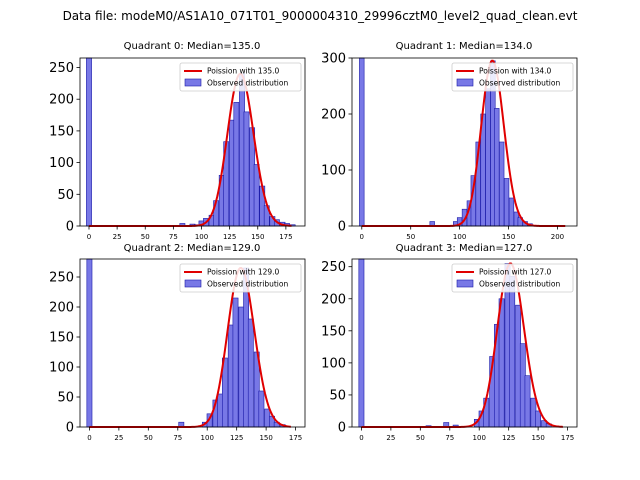  I want to click on x-tick-label: 200, so click(557, 237).